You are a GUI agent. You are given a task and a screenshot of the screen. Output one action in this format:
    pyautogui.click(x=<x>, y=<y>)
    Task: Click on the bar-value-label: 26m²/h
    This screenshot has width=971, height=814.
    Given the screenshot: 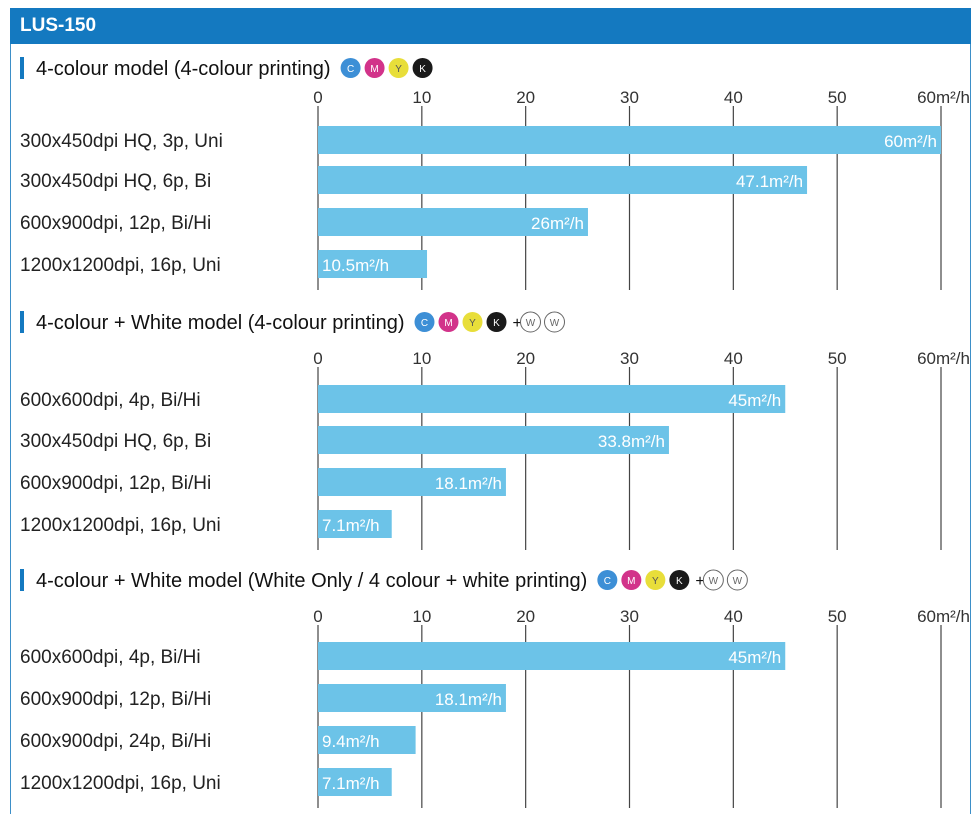 What is the action you would take?
    pyautogui.click(x=557, y=223)
    